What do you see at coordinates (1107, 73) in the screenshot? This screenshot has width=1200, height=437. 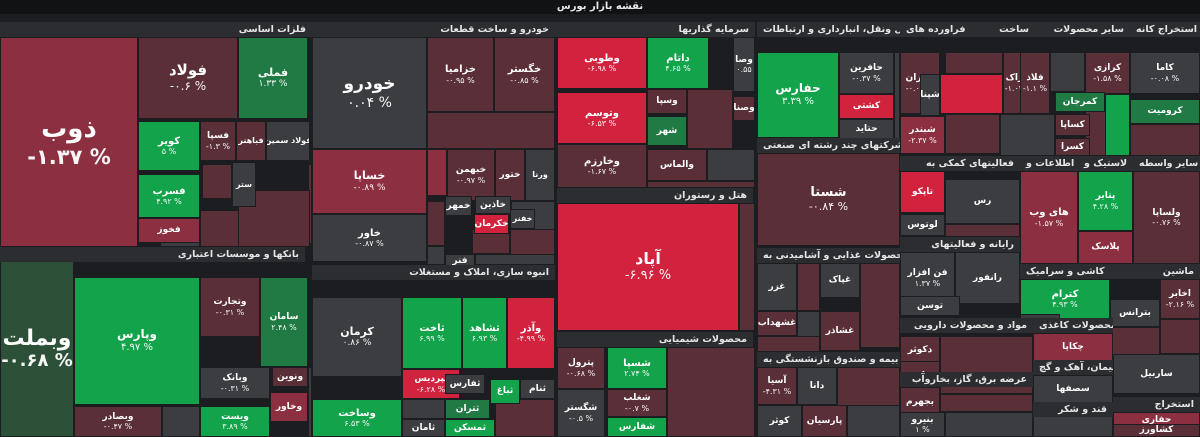 I see `stock-tile: کرازی -۱.۵۸ %` at bounding box center [1107, 73].